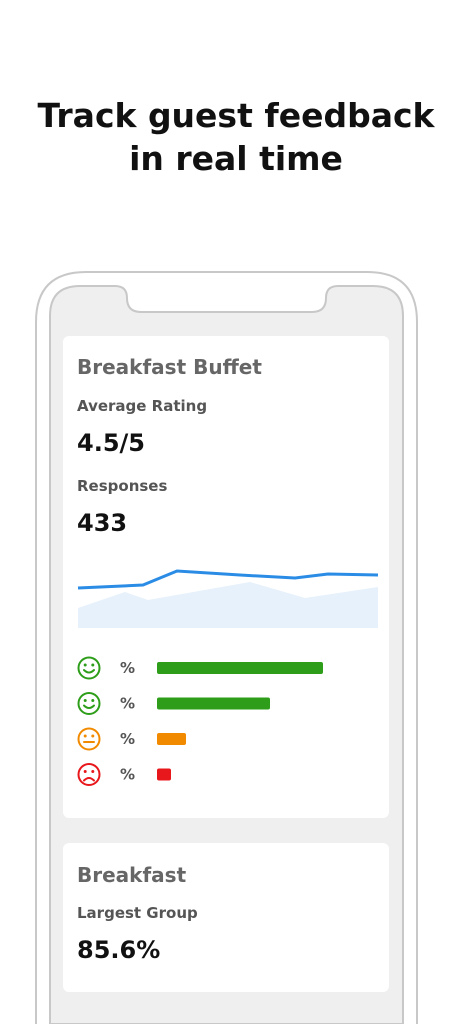 This screenshot has height=1024, width=473. What do you see at coordinates (132, 875) in the screenshot?
I see `card-title: Breakfast` at bounding box center [132, 875].